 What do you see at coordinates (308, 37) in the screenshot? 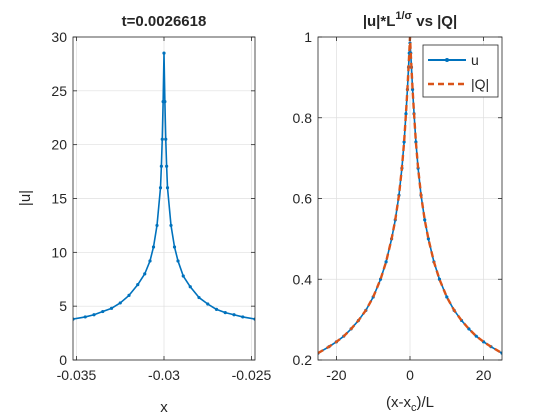
I see `right-ytick-label: 1` at bounding box center [308, 37].